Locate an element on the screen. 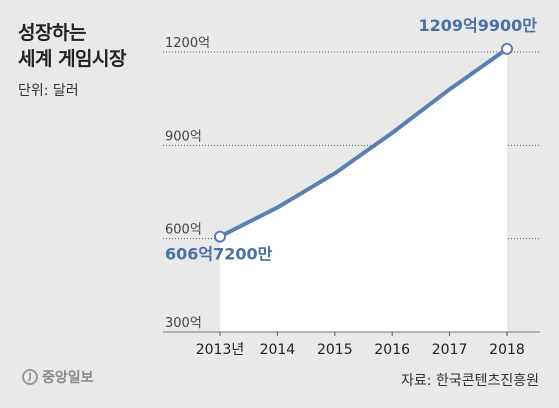 This screenshot has width=559, height=408. x-tick-label: 2014 is located at coordinates (278, 350).